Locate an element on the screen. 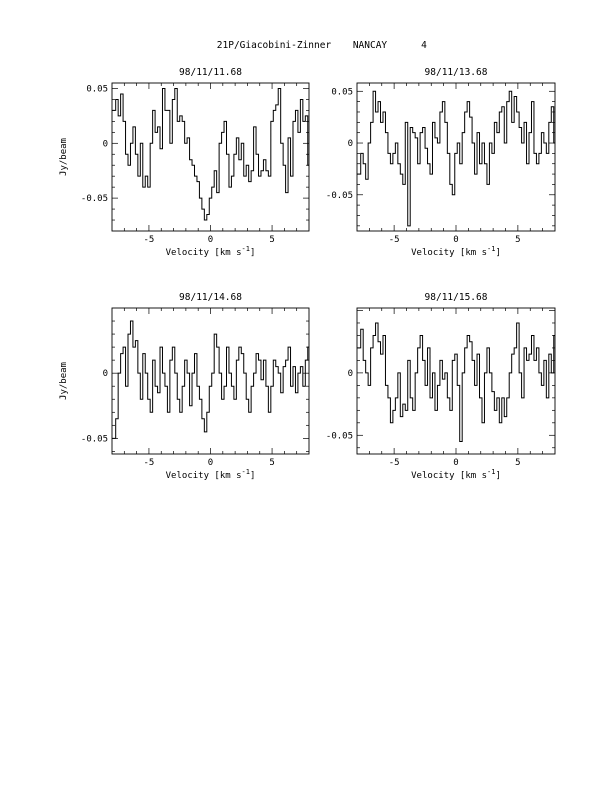 This screenshot has height=792, width=612. panel-title: 98/11/11.68 is located at coordinates (210, 72).